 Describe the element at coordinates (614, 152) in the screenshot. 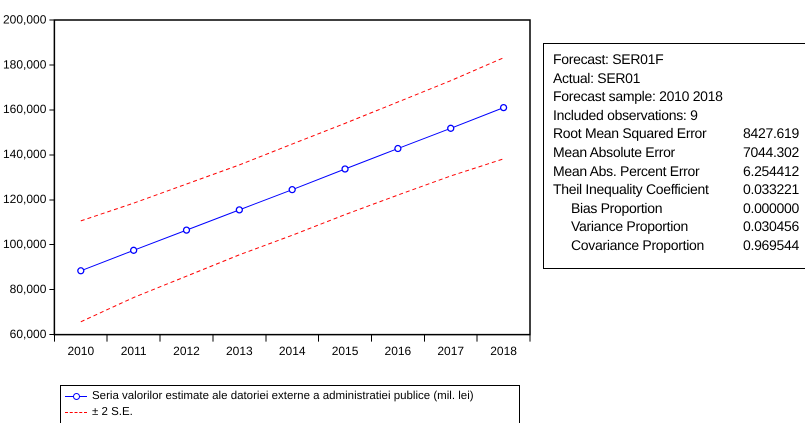

I see `text: Mean Absolute Error` at that location.